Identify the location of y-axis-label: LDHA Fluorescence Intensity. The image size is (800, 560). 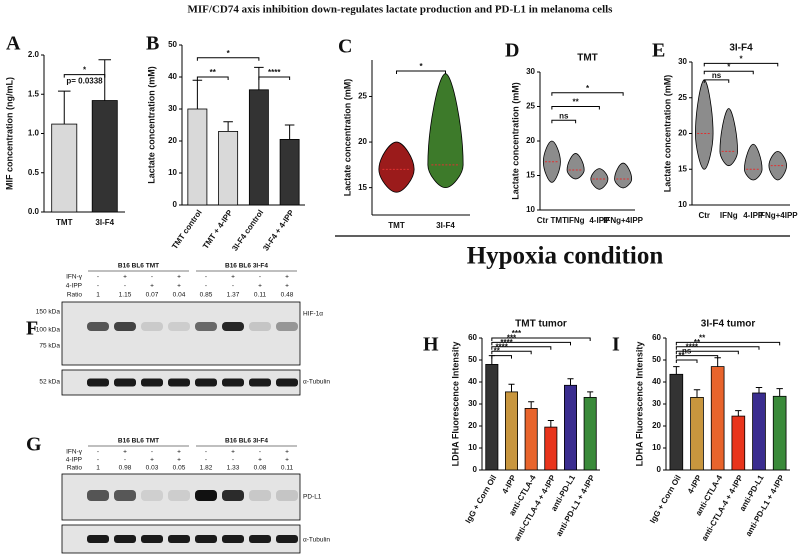
(455, 404).